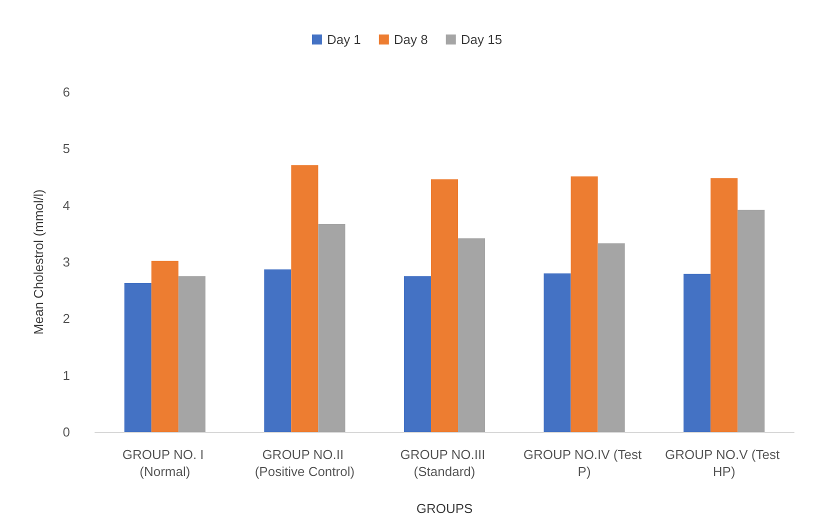 The width and height of the screenshot is (814, 524). I want to click on y-tick-label: 6, so click(66, 92).